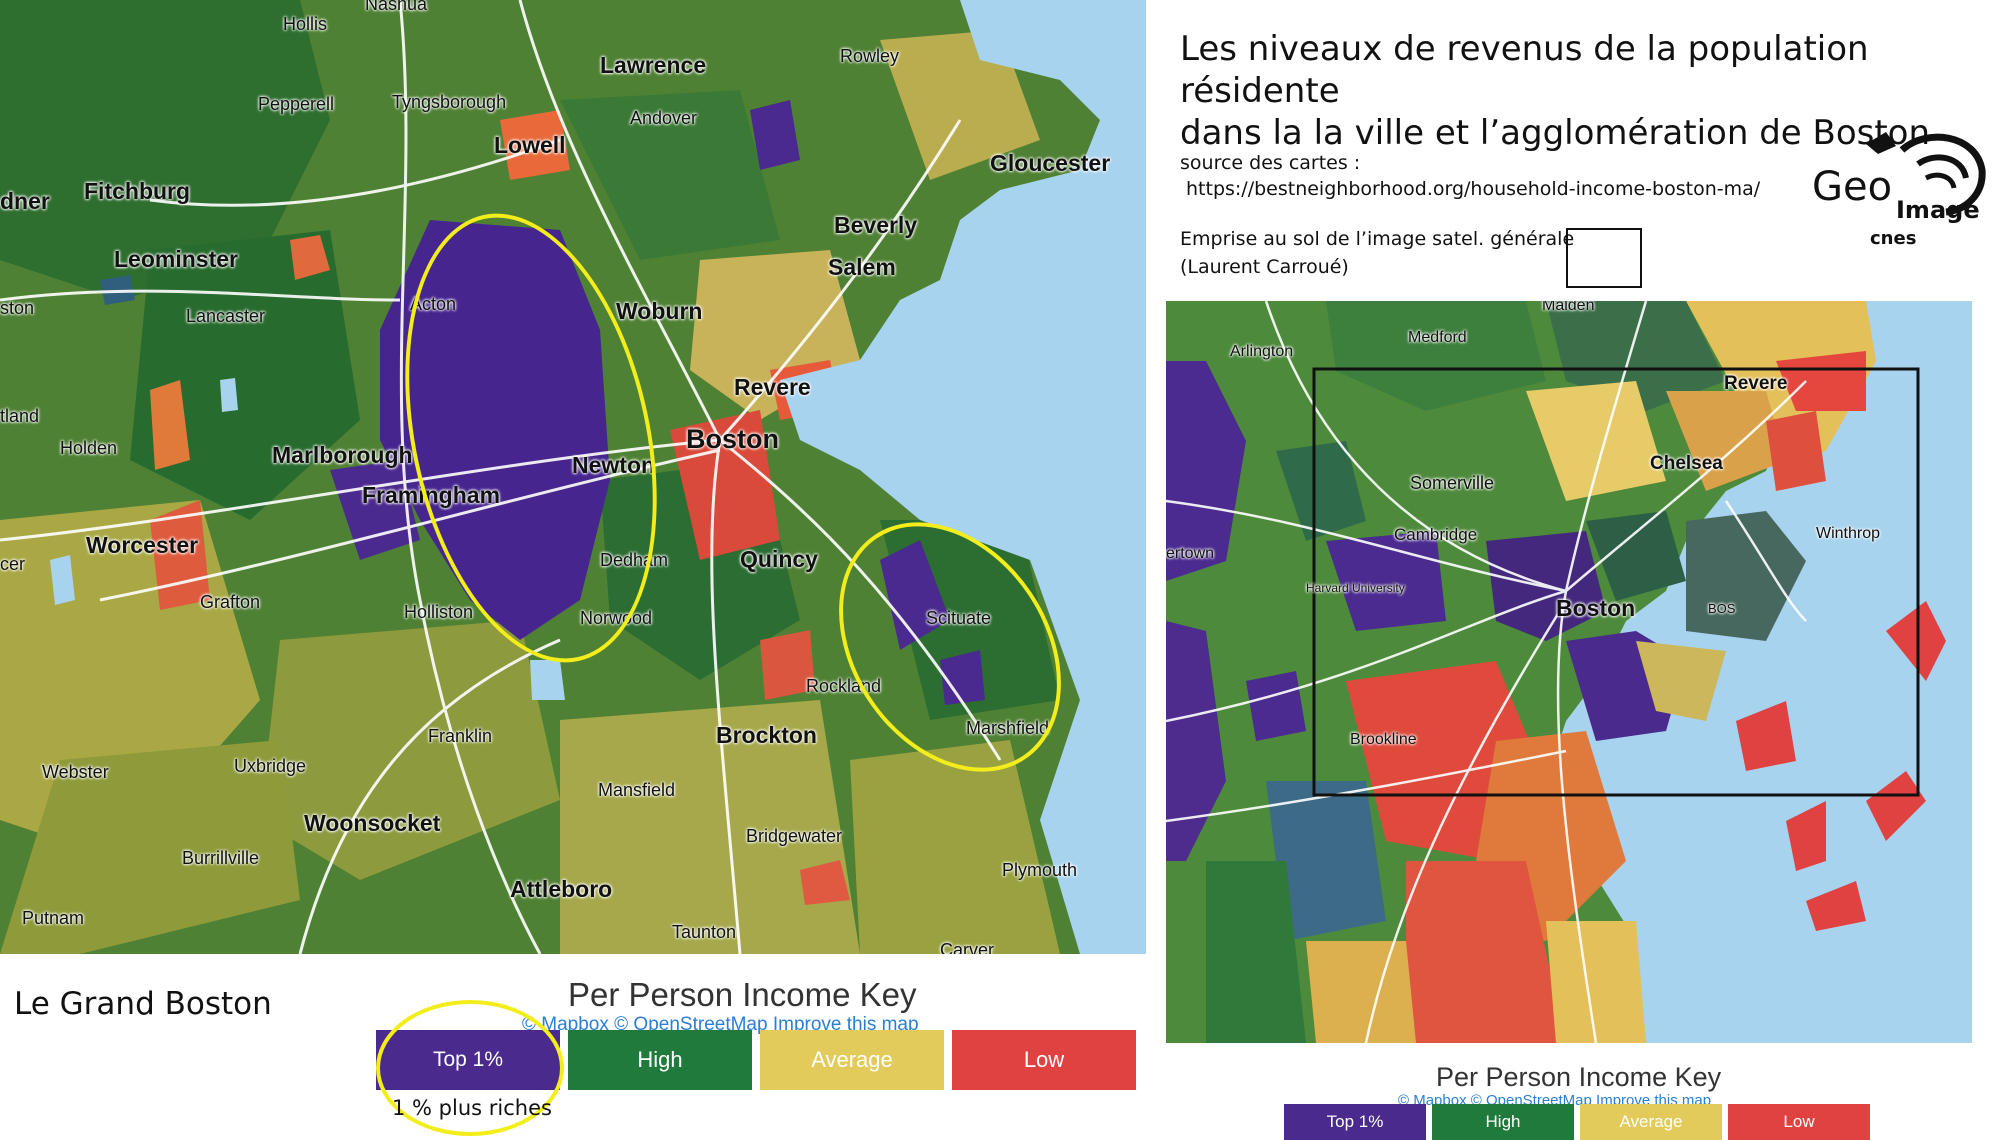 This screenshot has width=2000, height=1140. What do you see at coordinates (870, 56) in the screenshot?
I see `place-rowley: Rowley` at bounding box center [870, 56].